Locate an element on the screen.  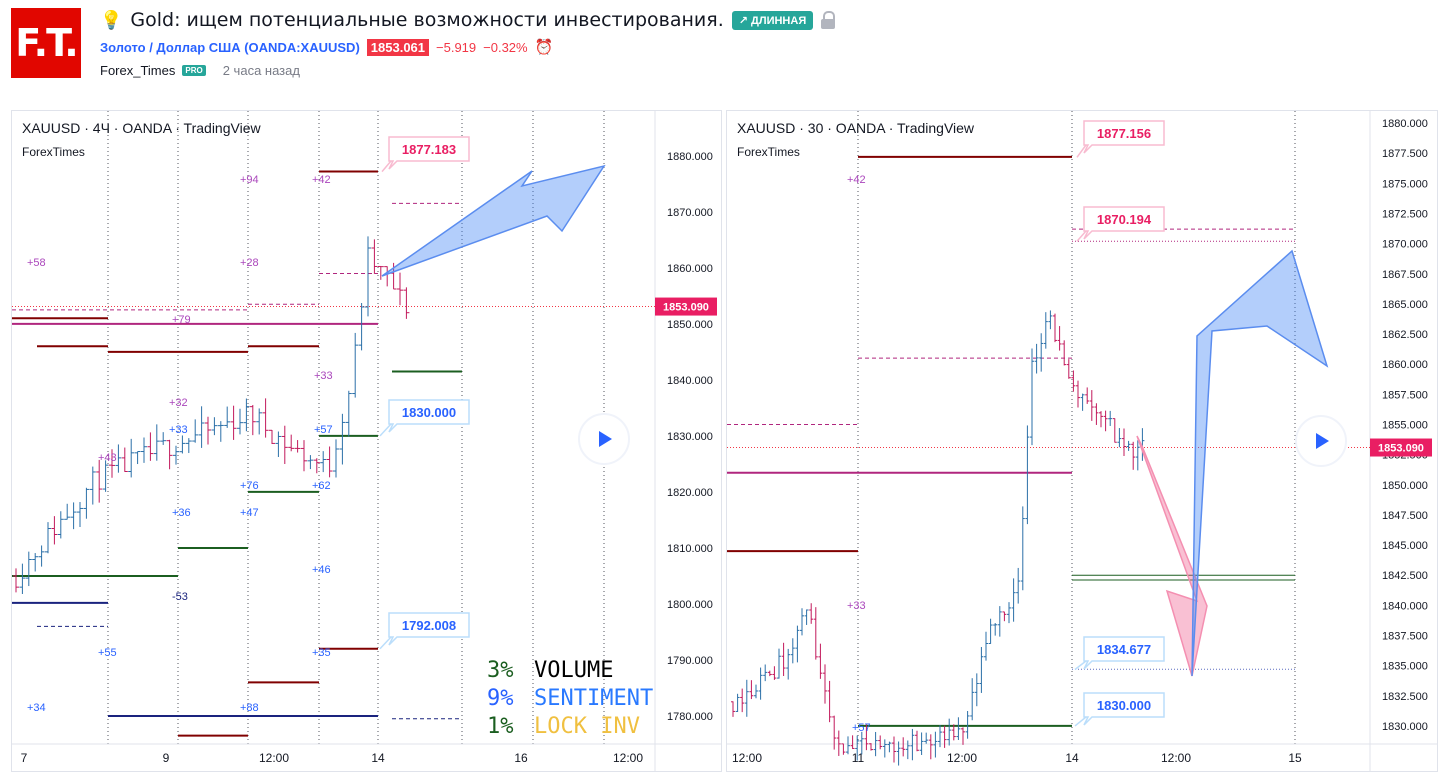
x-tick-label: 16 is located at coordinates (521, 758).